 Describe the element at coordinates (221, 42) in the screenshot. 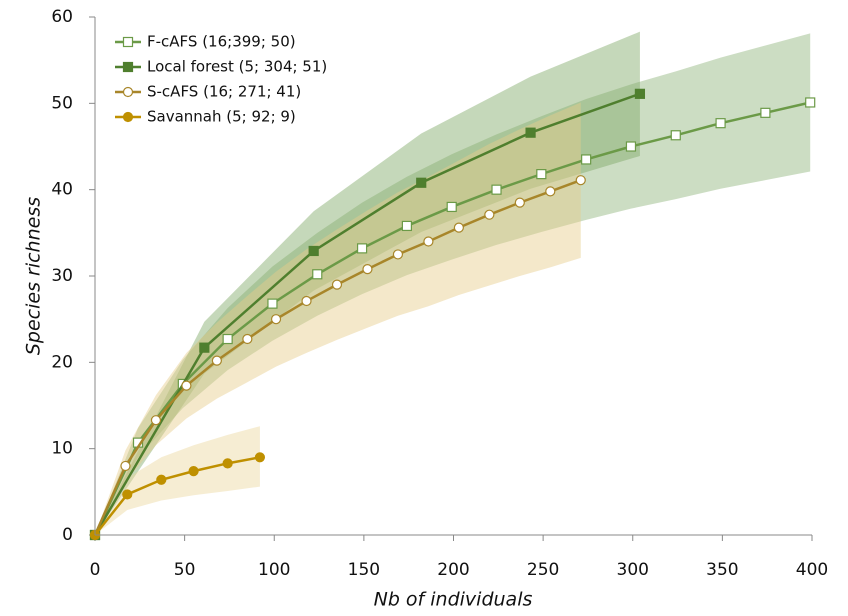

I see `legend-label: F-cAFS (16;399; 50)` at that location.